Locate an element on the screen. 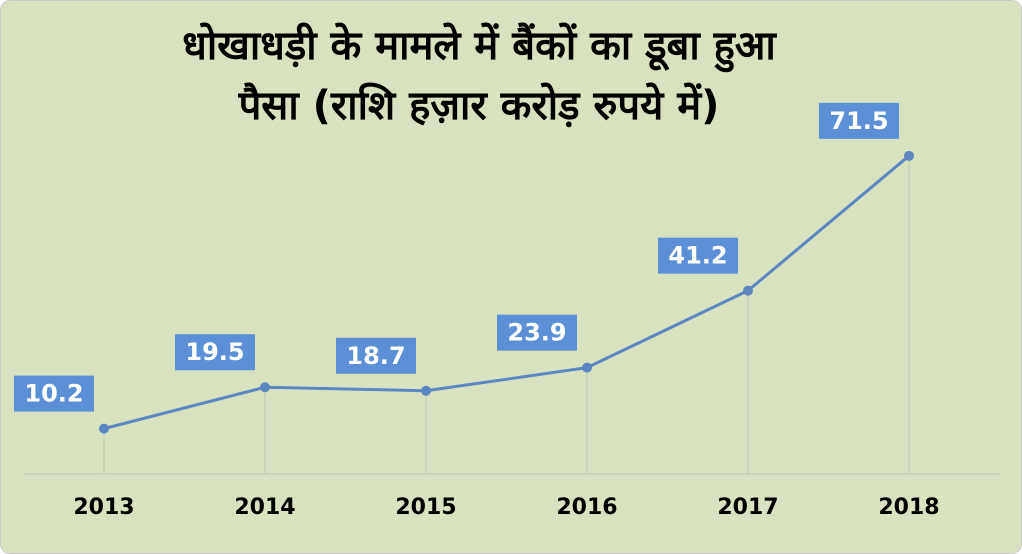 Image resolution: width=1022 pixels, height=554 pixels. data-point-2016 is located at coordinates (587, 367).